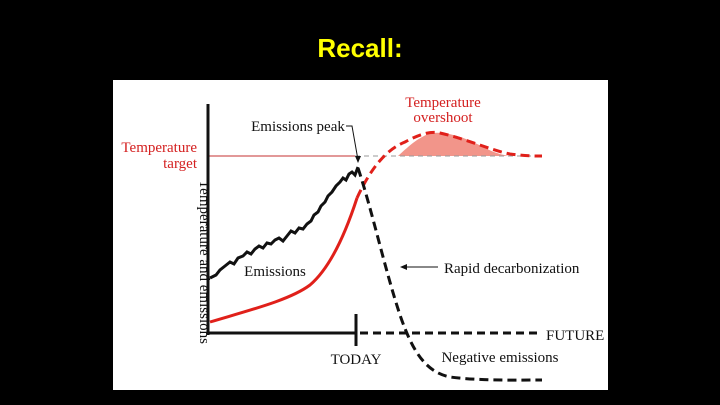 This screenshot has height=405, width=720. I want to click on overshoot-label: Temperature, so click(443, 103).